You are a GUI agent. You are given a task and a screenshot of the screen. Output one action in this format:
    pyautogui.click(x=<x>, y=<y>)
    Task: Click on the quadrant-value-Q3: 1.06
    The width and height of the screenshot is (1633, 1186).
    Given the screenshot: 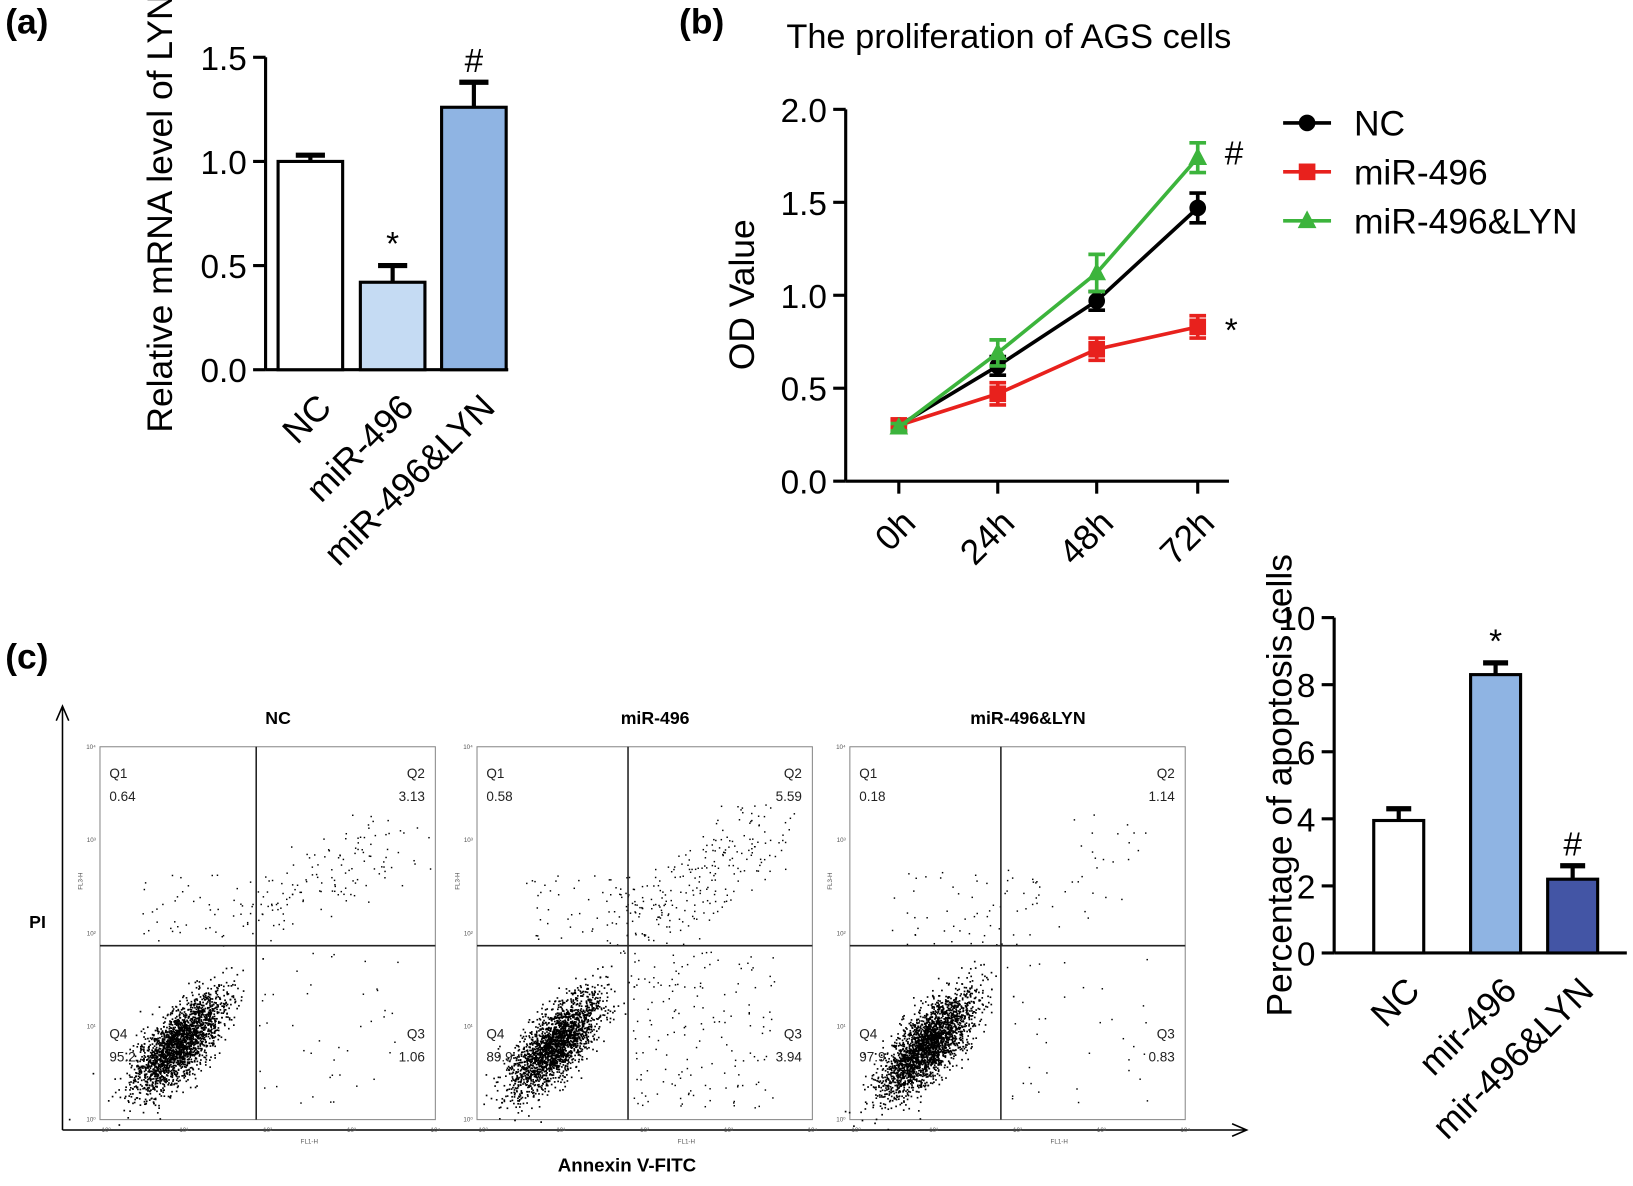 What is the action you would take?
    pyautogui.click(x=412, y=1056)
    